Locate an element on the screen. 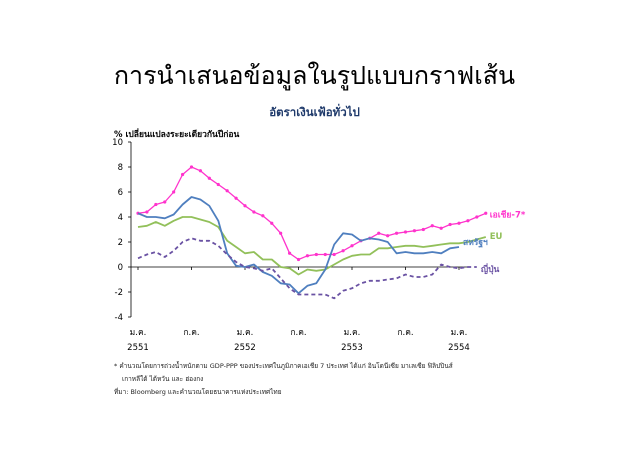  y-tick-label: 8 is located at coordinates (120, 168).